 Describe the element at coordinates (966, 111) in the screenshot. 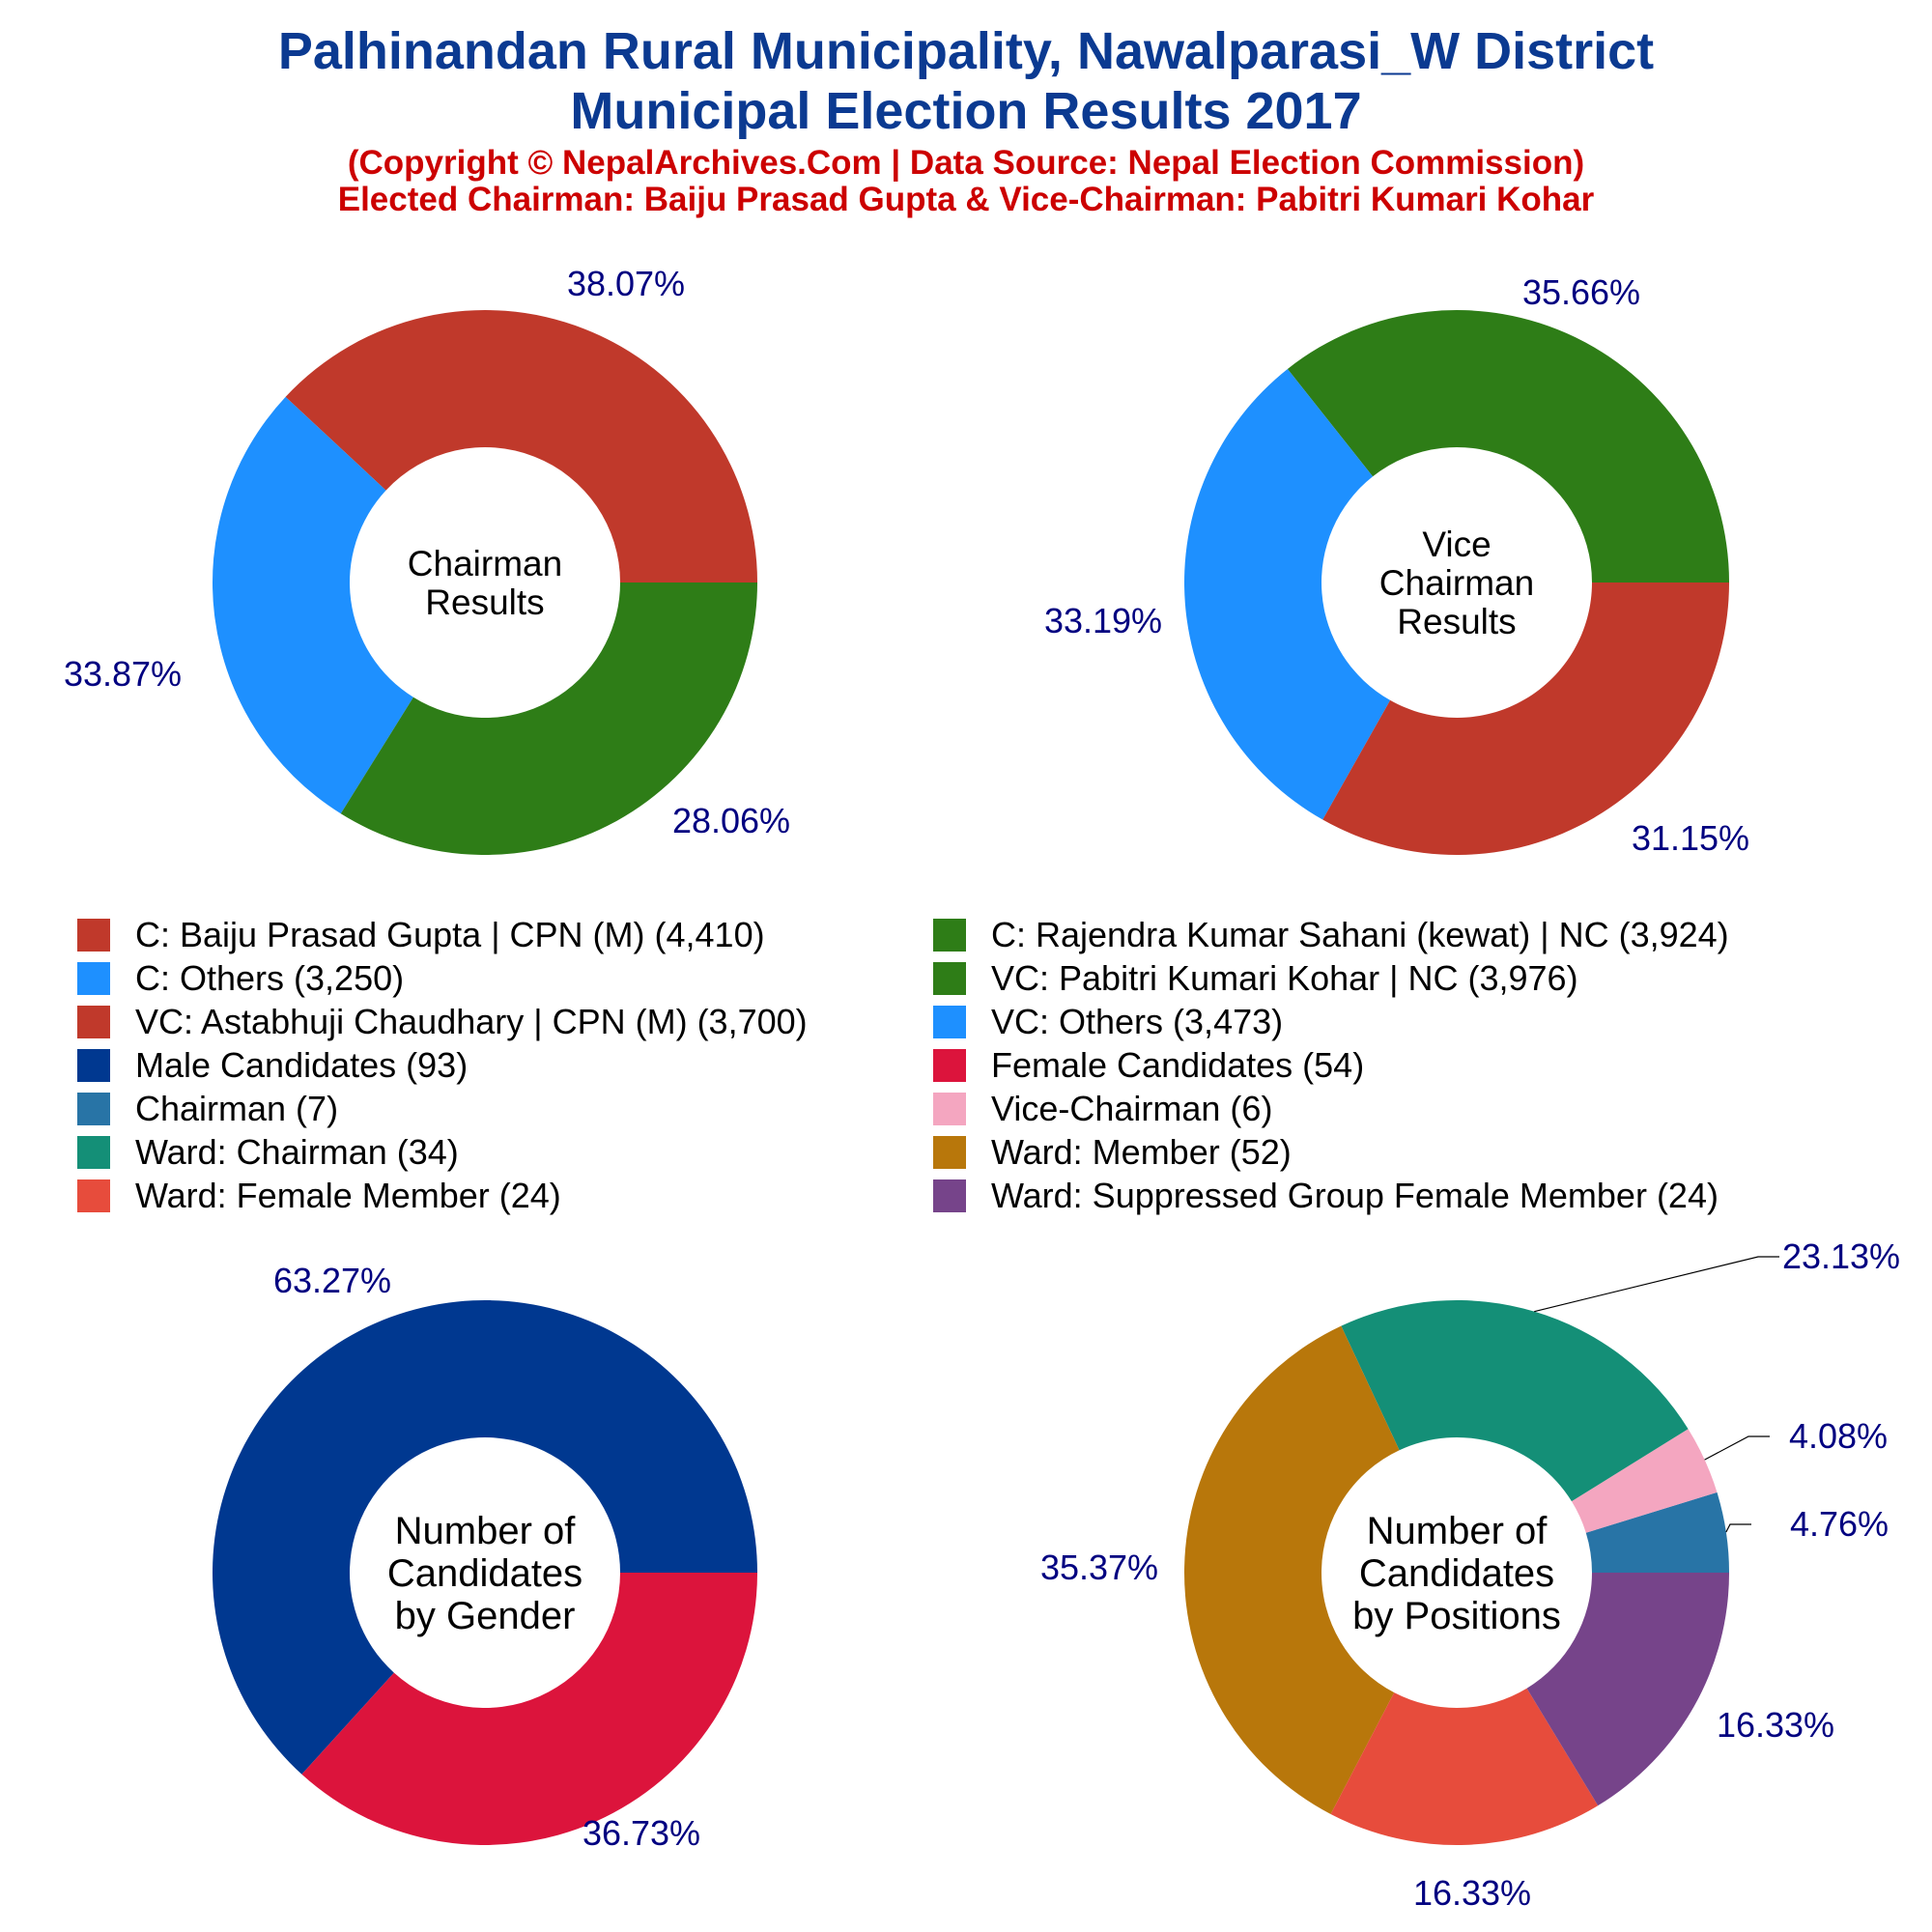

I see `chart-title-line-2: Municipal Election Results 2017` at that location.